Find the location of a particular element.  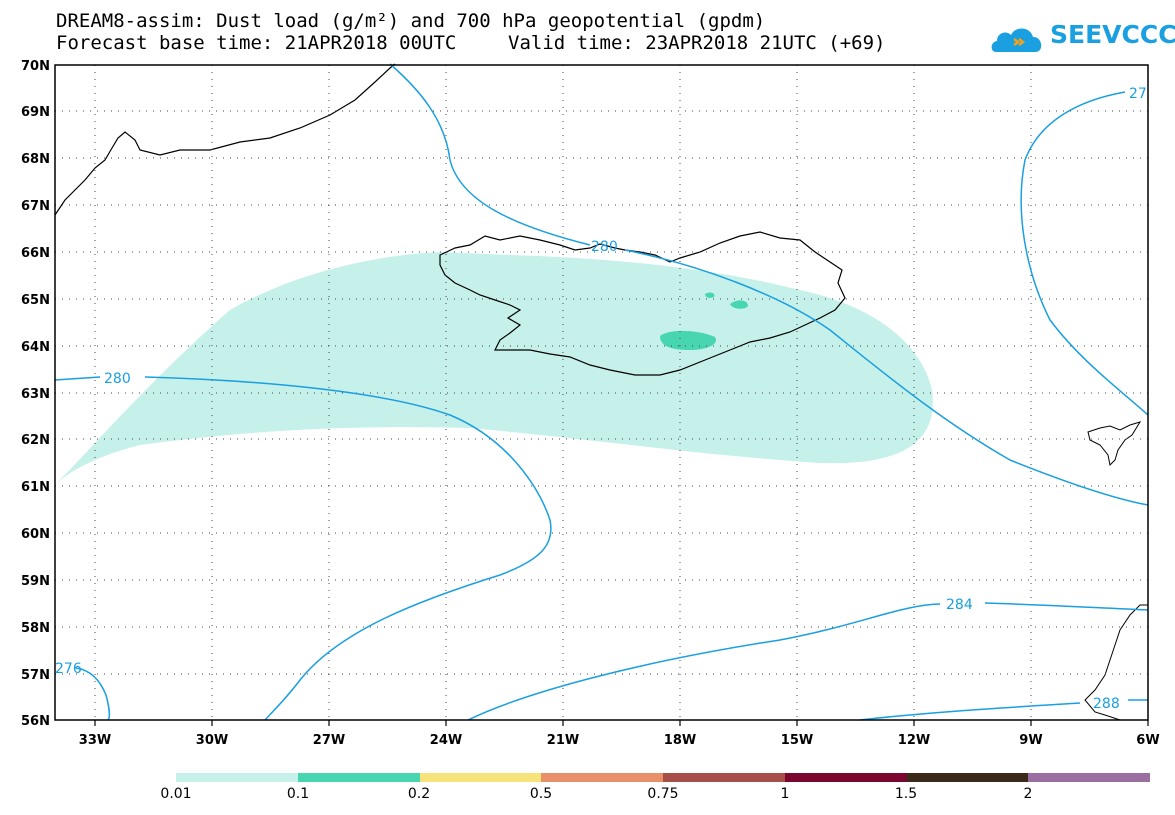

lat-label: 60N is located at coordinates (35, 534).